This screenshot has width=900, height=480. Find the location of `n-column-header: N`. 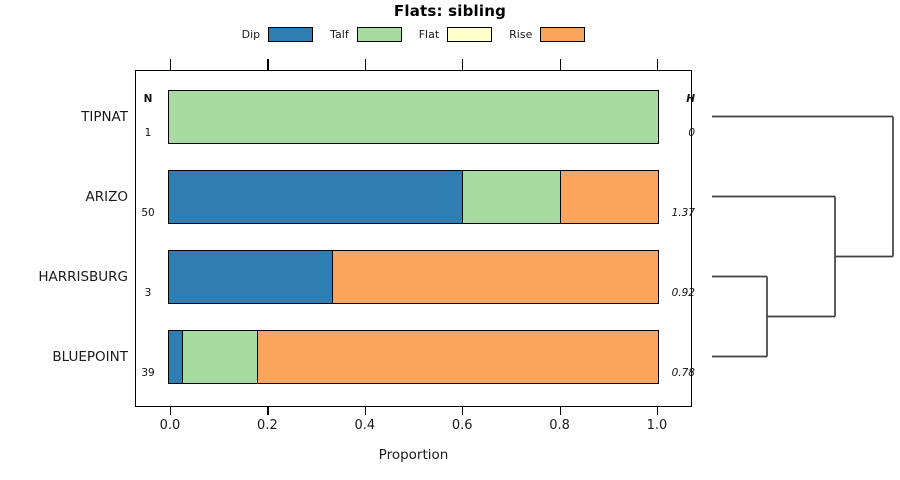

n-column-header: N is located at coordinates (148, 98).